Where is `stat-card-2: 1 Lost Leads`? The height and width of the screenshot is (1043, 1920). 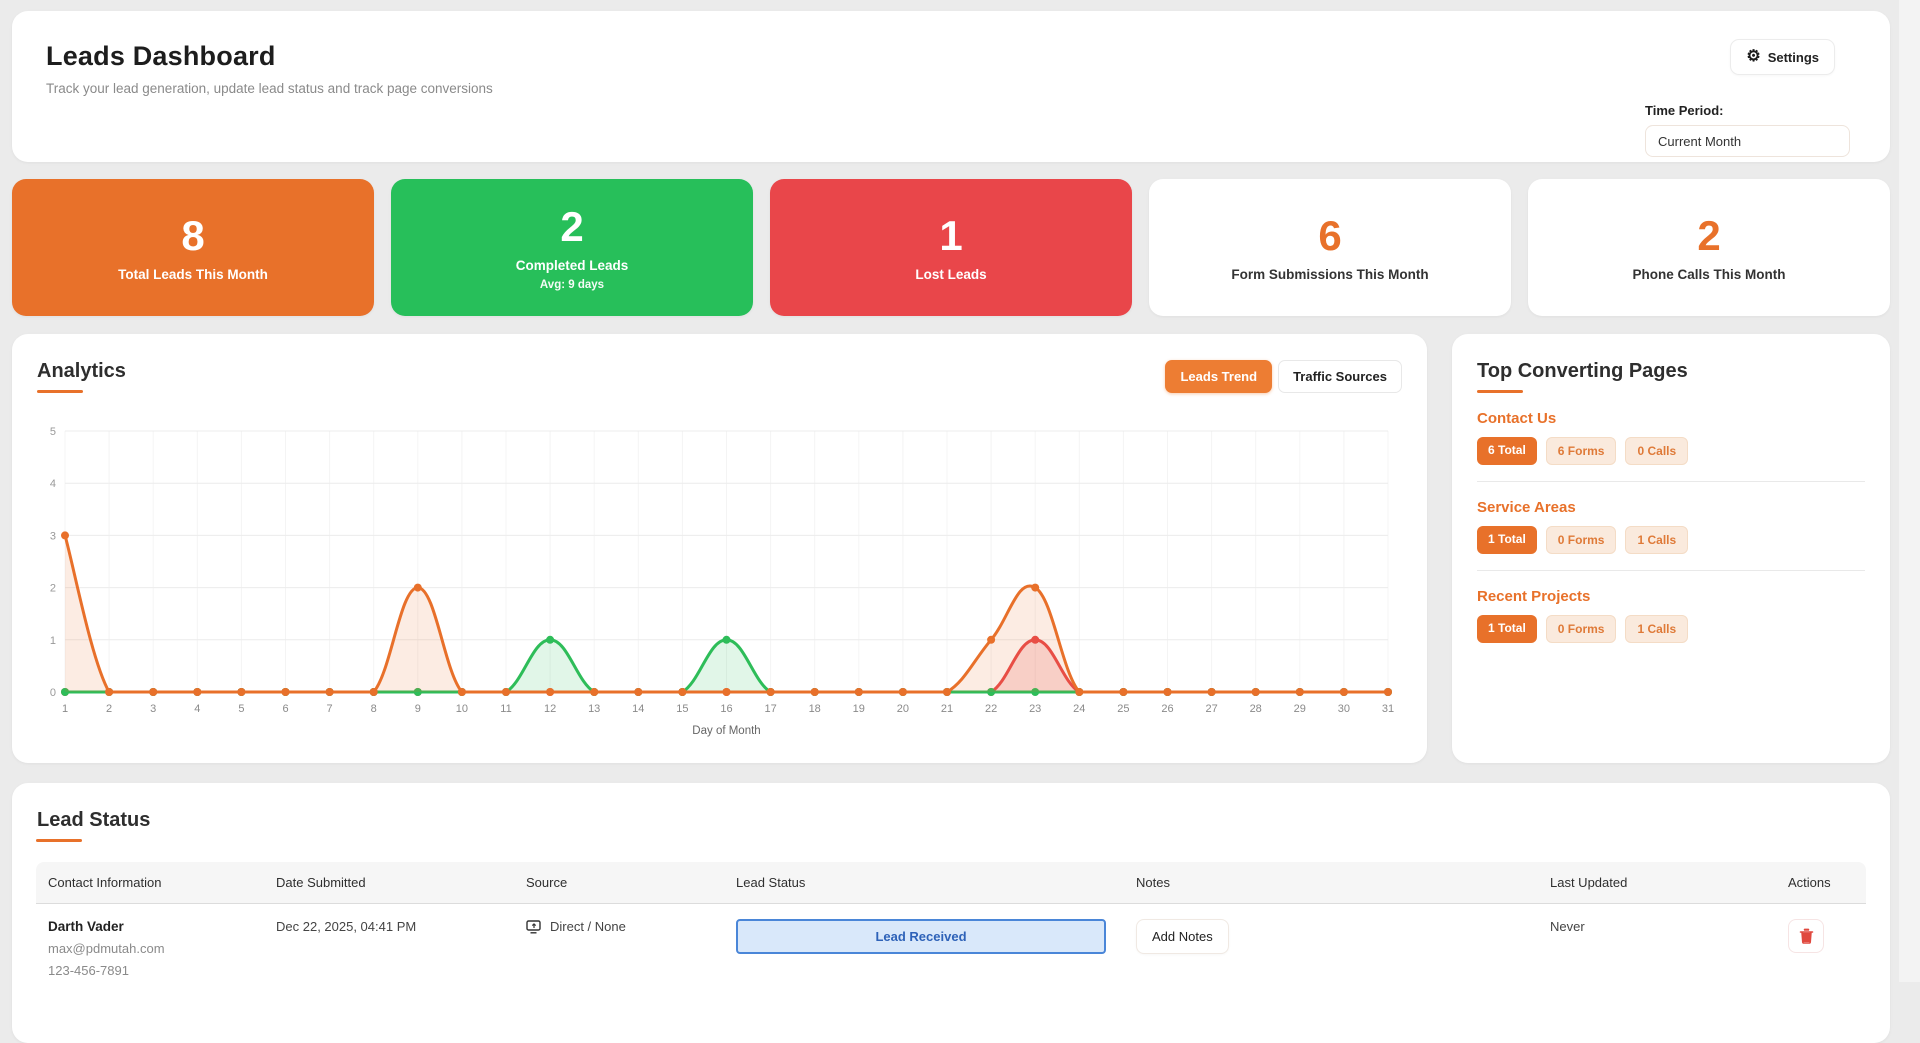
stat-card-2: 1 Lost Leads is located at coordinates (951, 247).